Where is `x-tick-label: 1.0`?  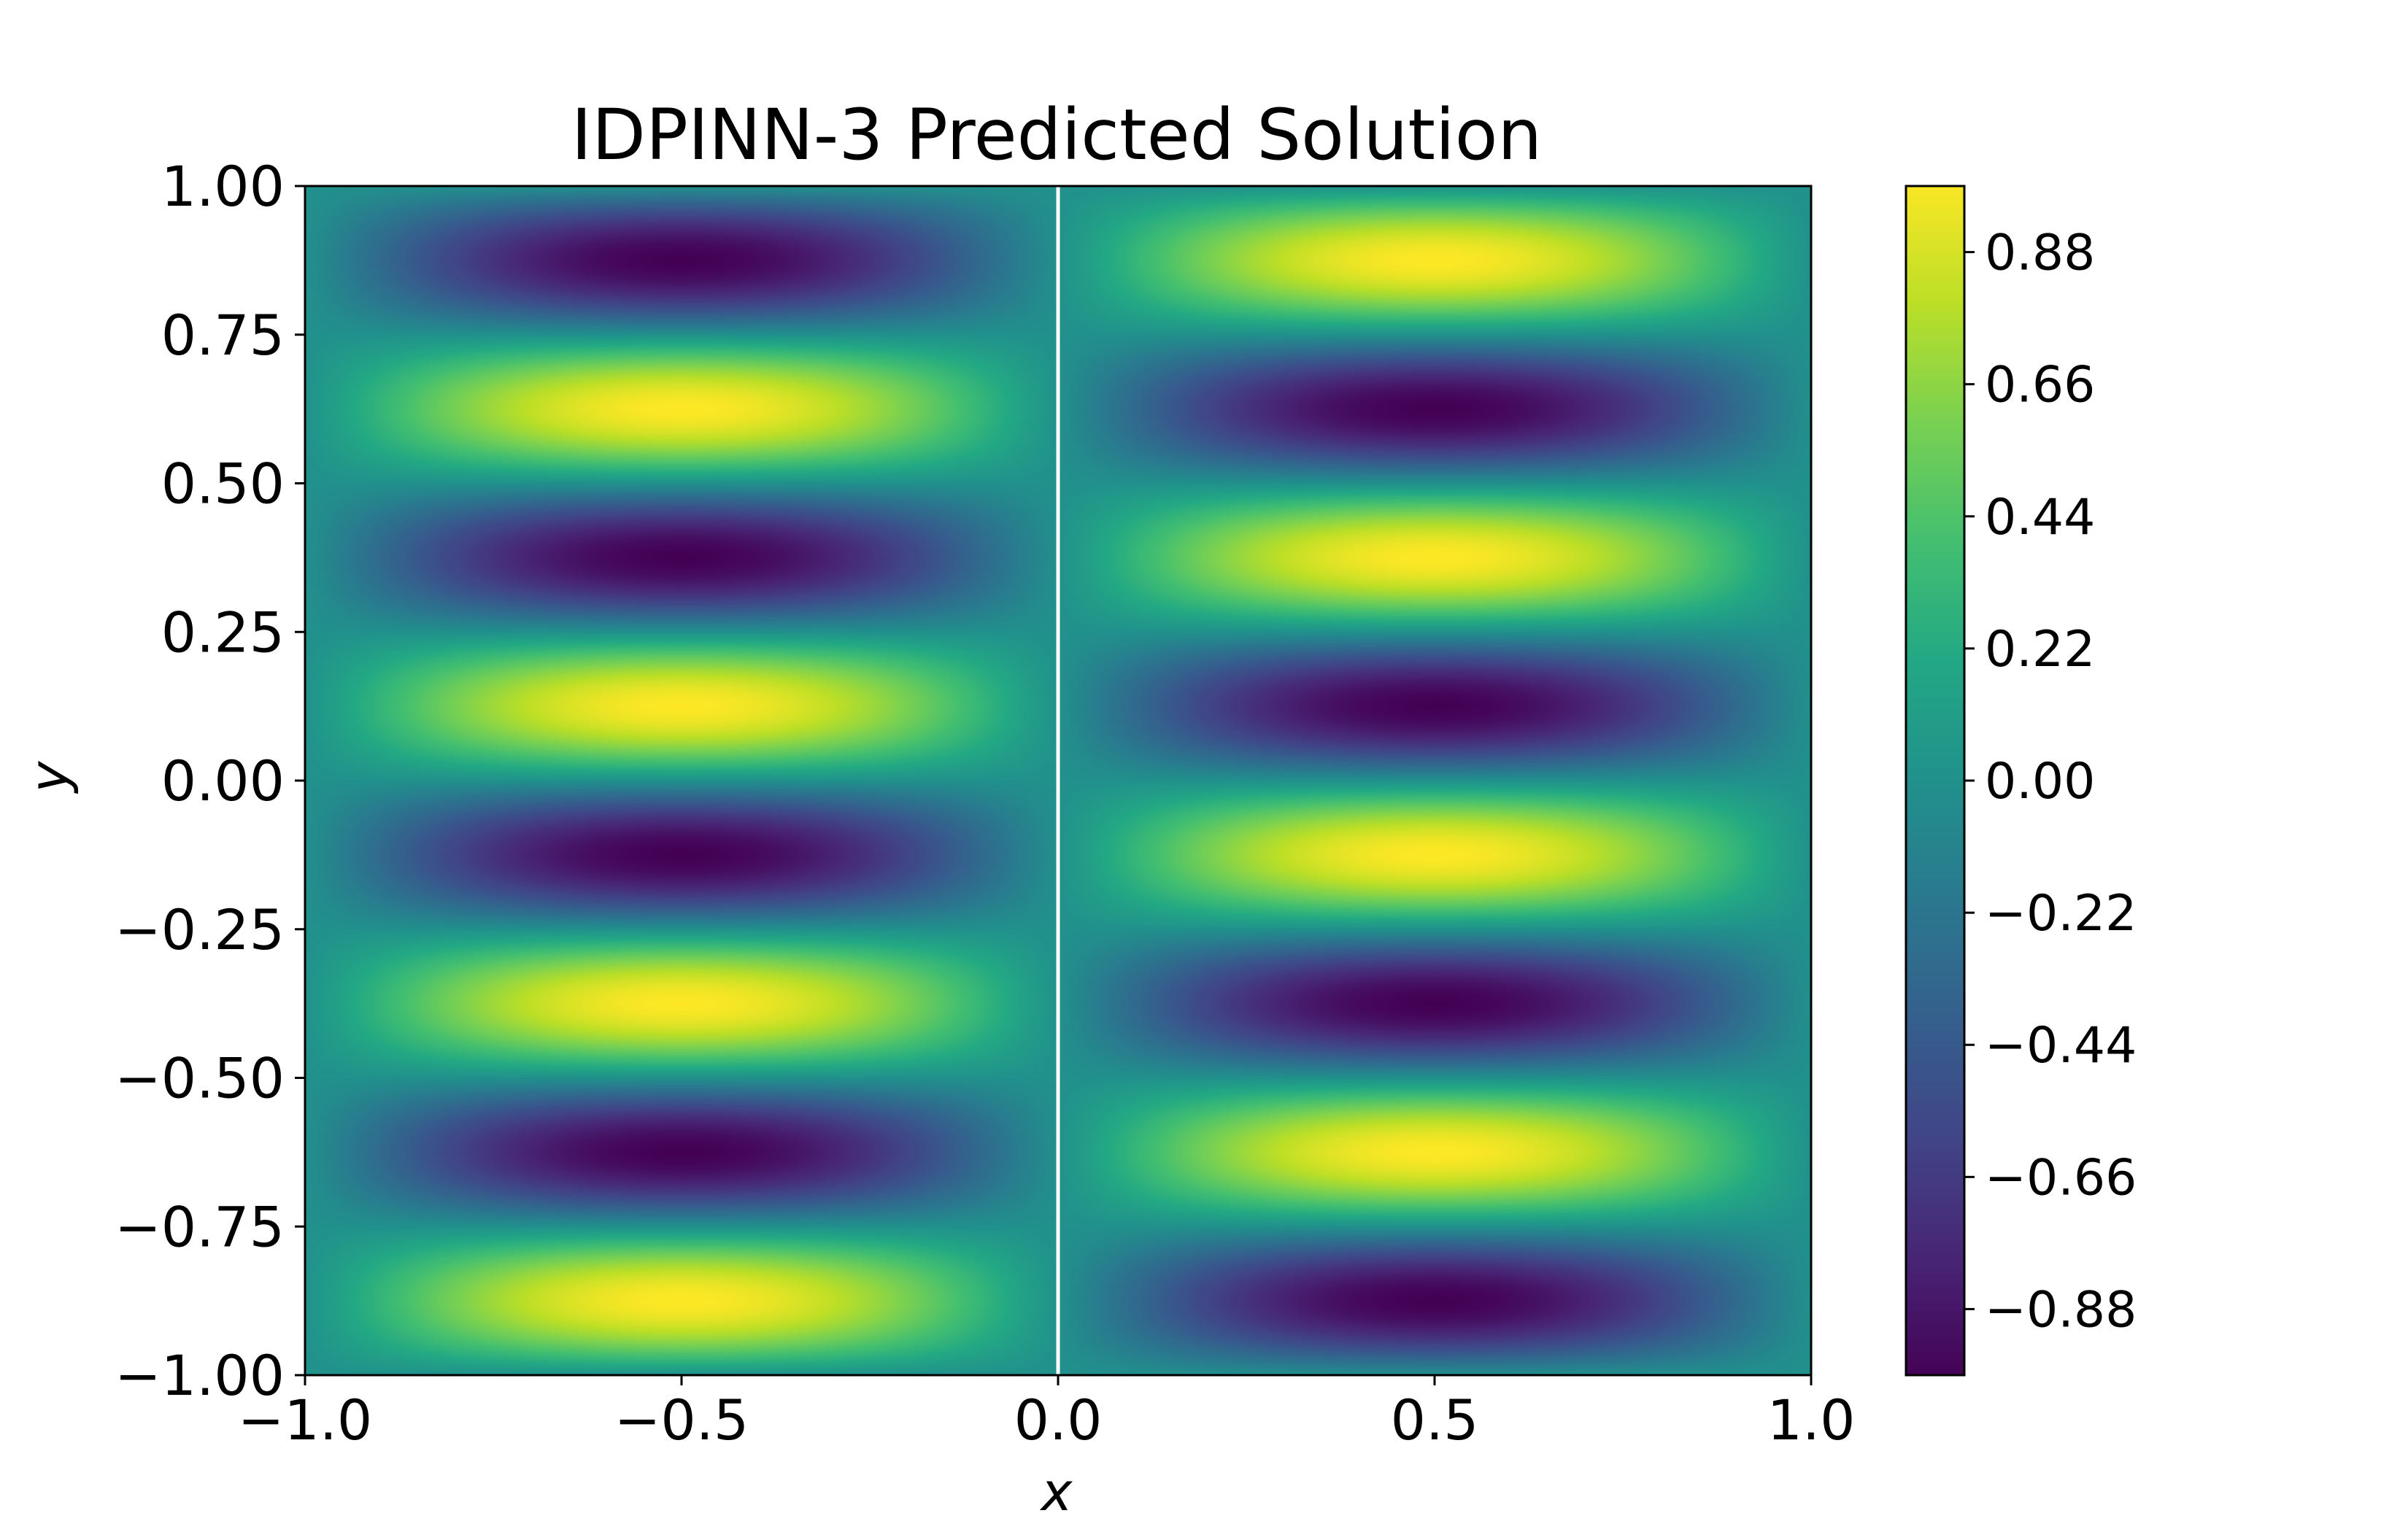
x-tick-label: 1.0 is located at coordinates (1812, 1420).